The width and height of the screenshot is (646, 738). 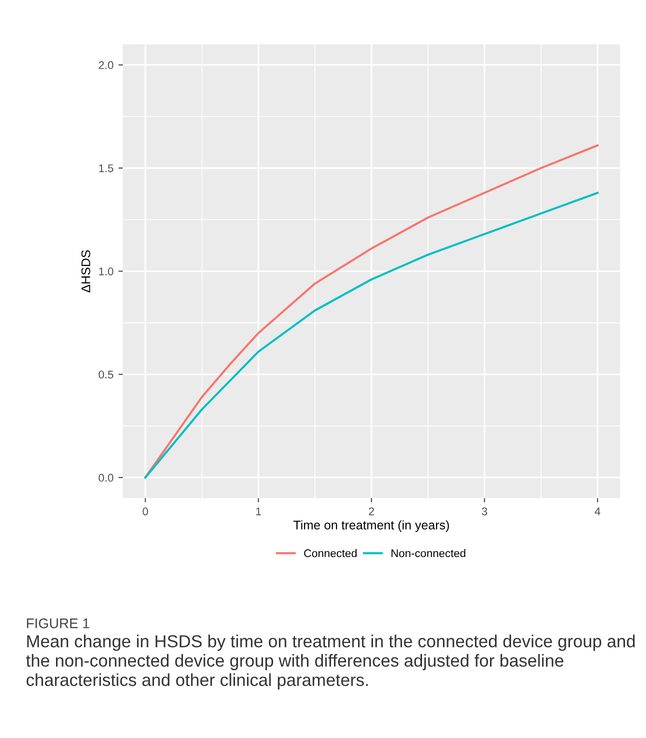 What do you see at coordinates (58, 623) in the screenshot?
I see `caption: FIGURE 1` at bounding box center [58, 623].